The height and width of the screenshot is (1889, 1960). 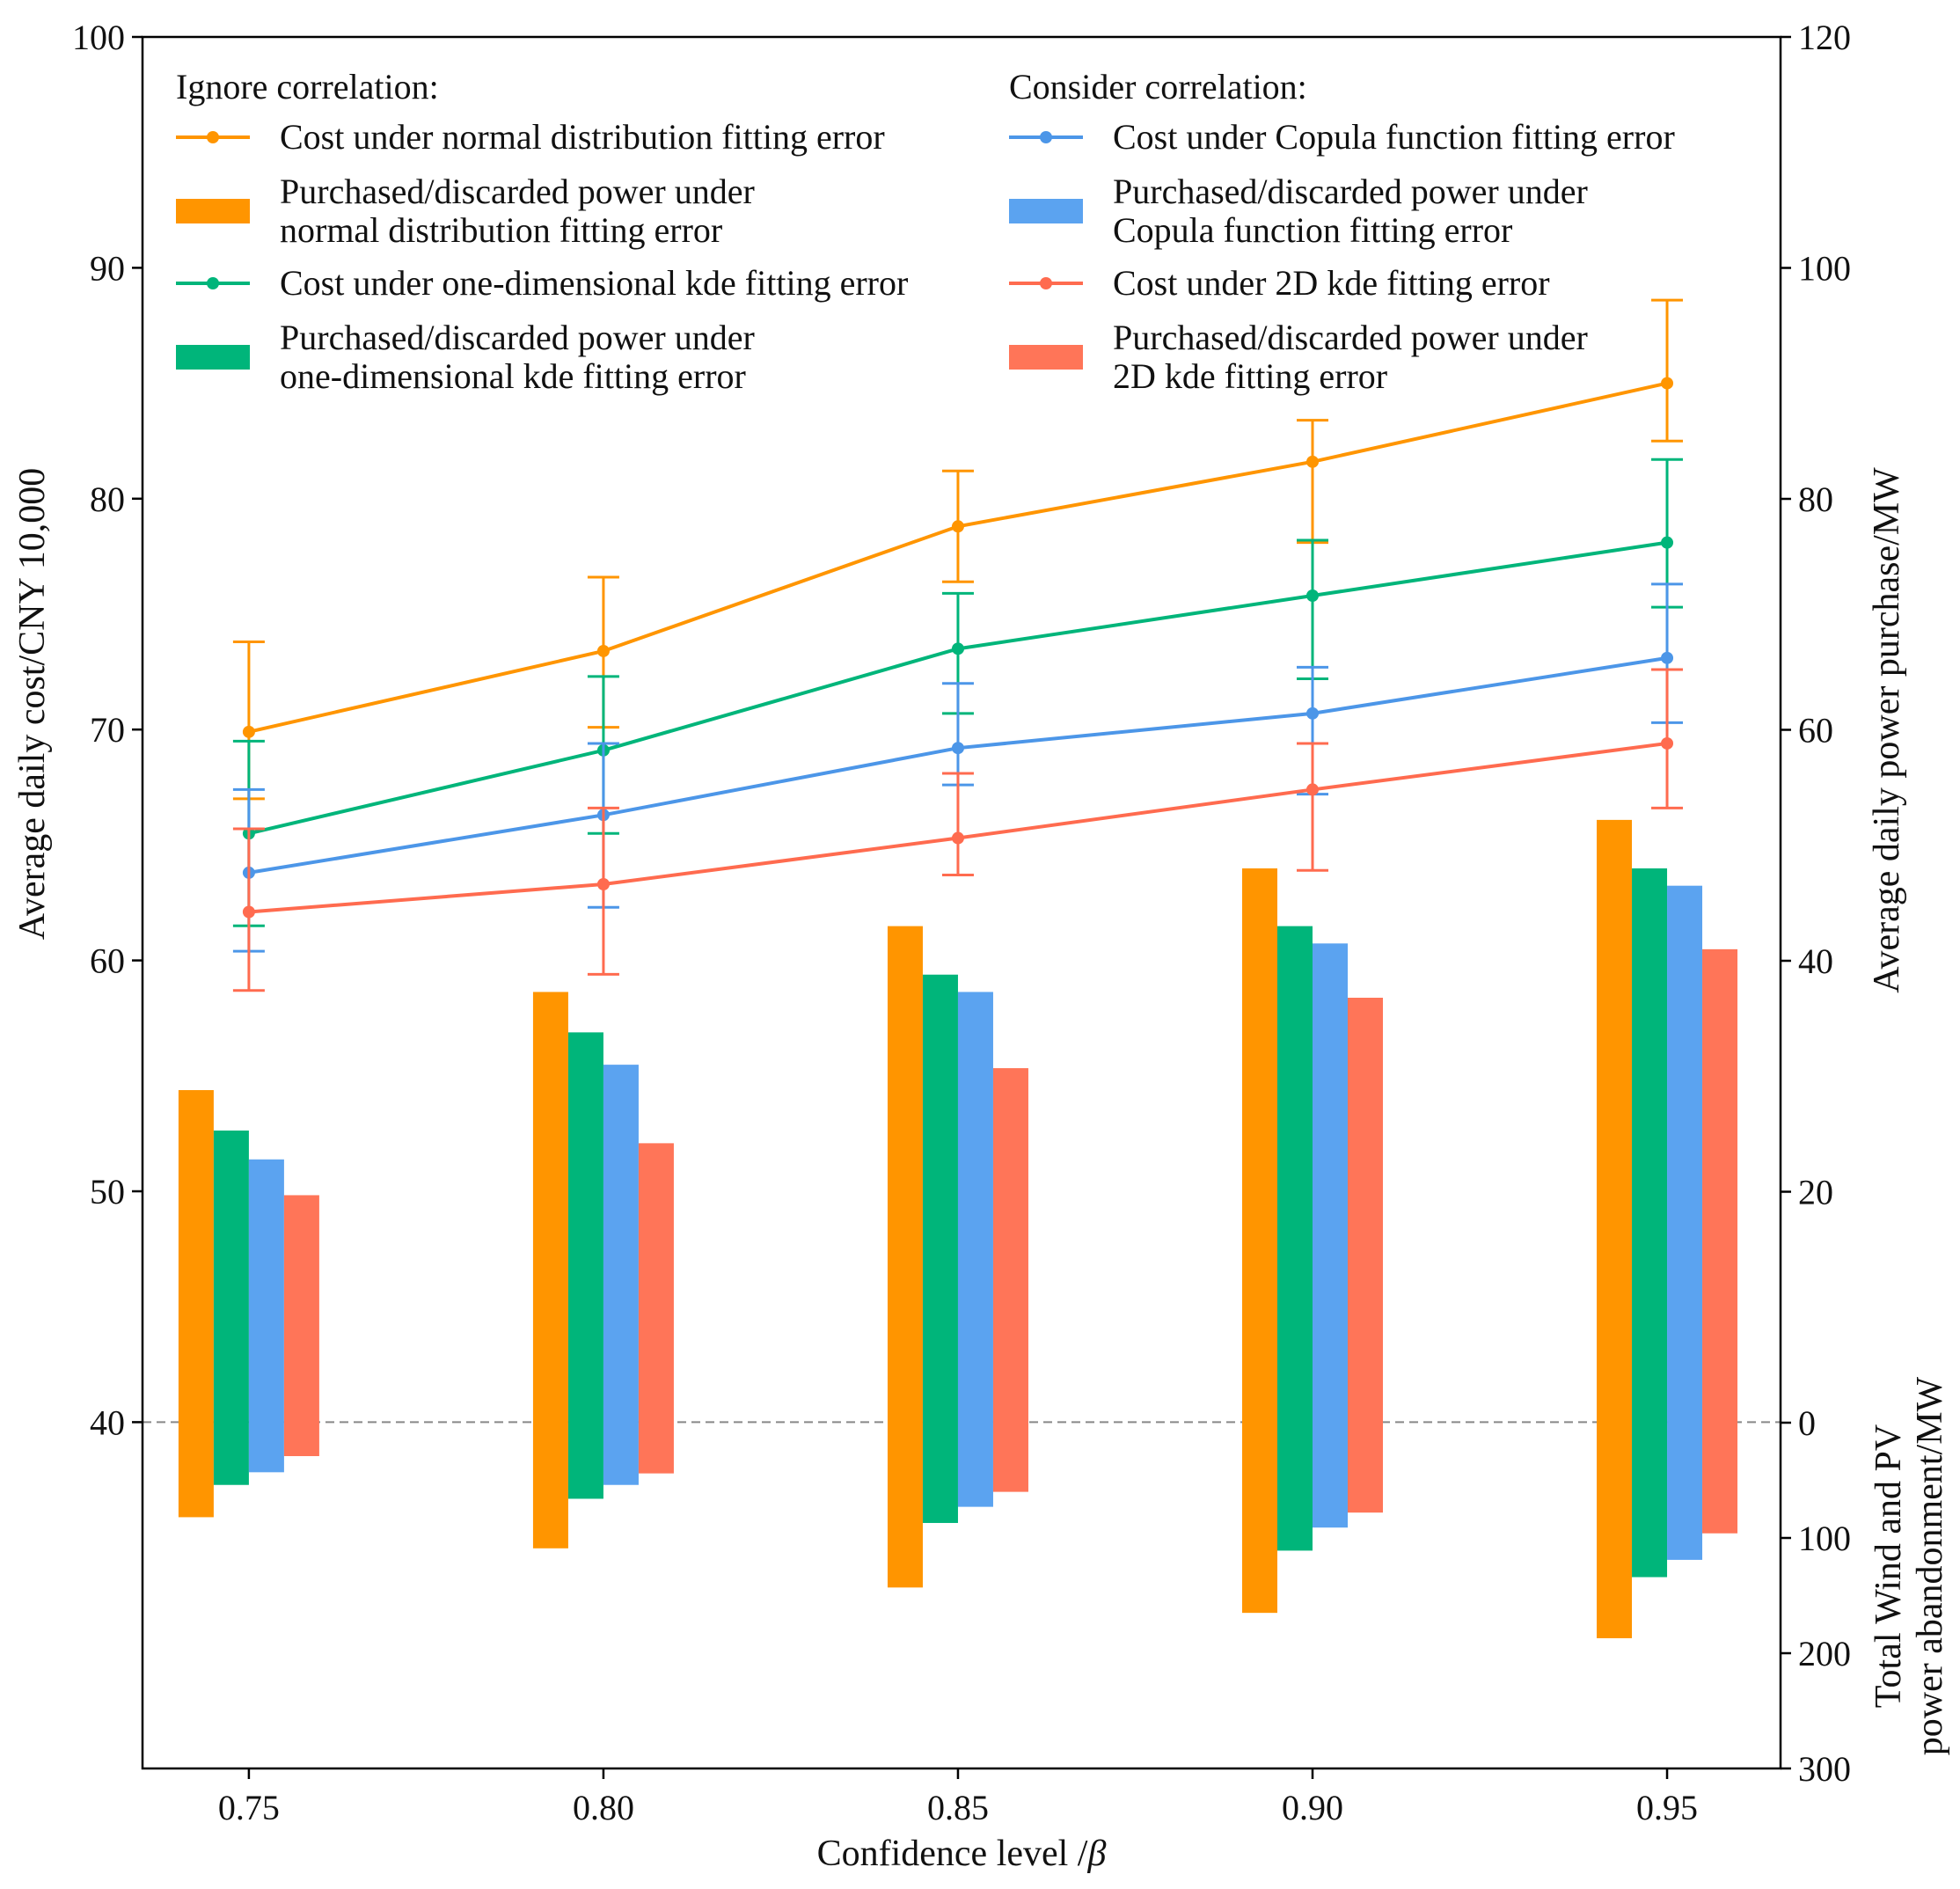 What do you see at coordinates (33, 704) in the screenshot?
I see `y-axis-left-label: Average daily cost/CNY 10,000` at bounding box center [33, 704].